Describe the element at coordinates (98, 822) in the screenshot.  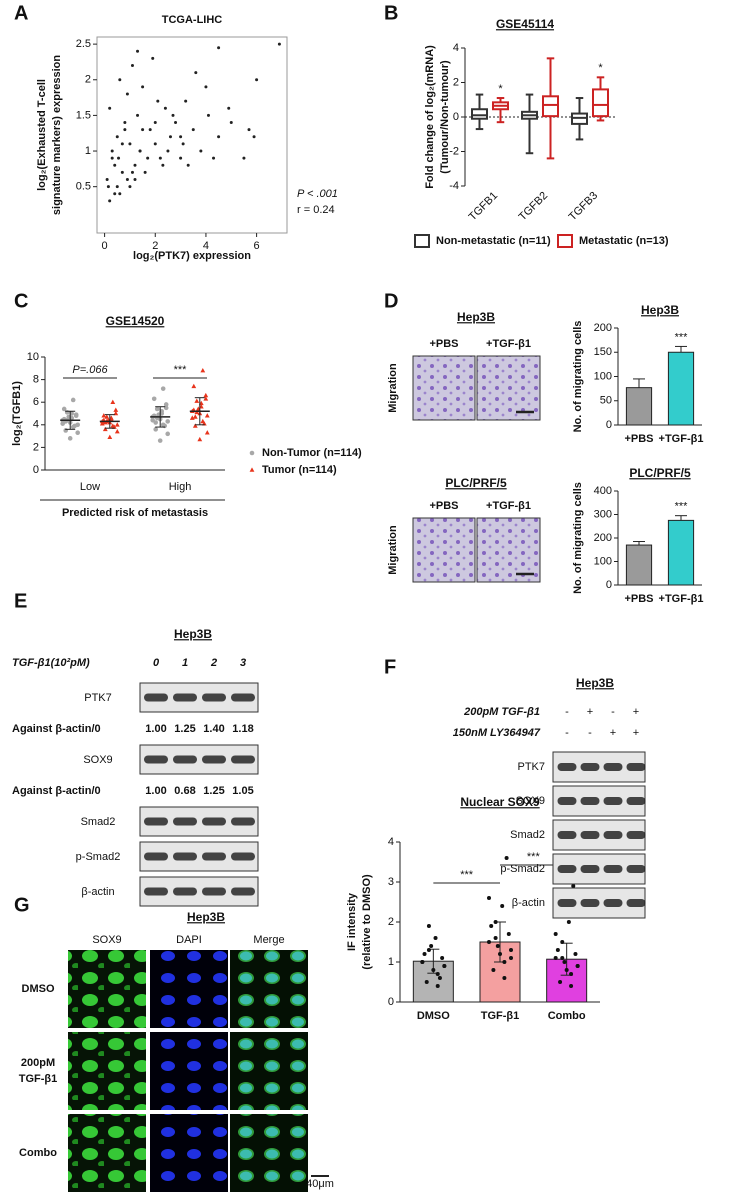
I see `blot-row-label: Smad2` at that location.